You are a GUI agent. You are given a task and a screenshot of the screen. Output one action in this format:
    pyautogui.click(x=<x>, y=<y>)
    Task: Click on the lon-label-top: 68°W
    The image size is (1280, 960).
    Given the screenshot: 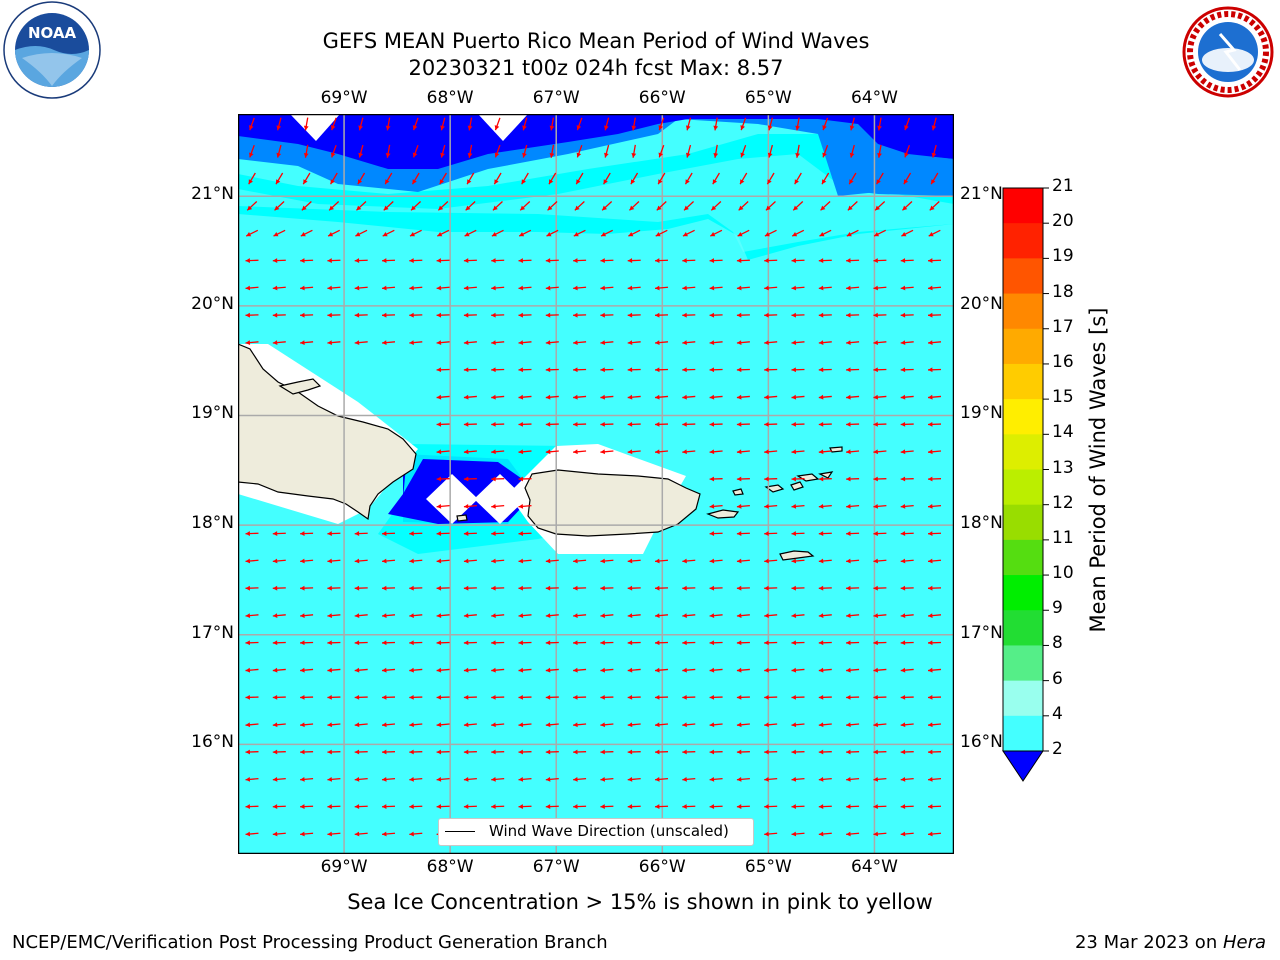 What is the action you would take?
    pyautogui.click(x=450, y=98)
    